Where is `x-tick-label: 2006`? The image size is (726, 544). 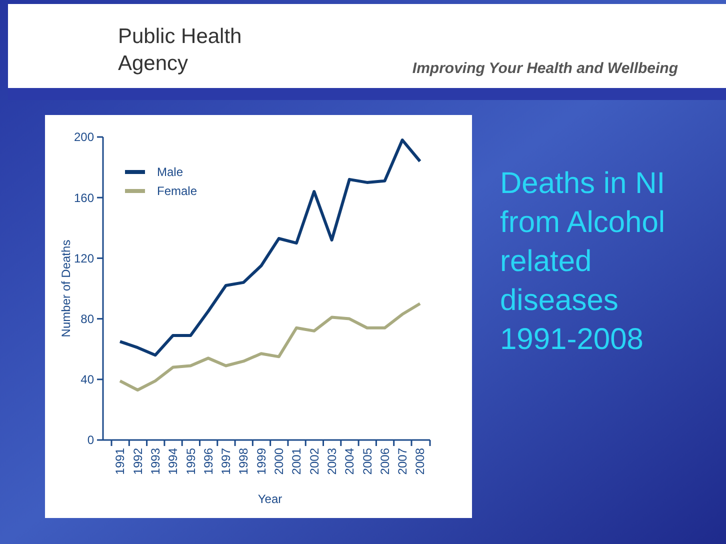 x-tick-label: 2006 is located at coordinates (385, 461).